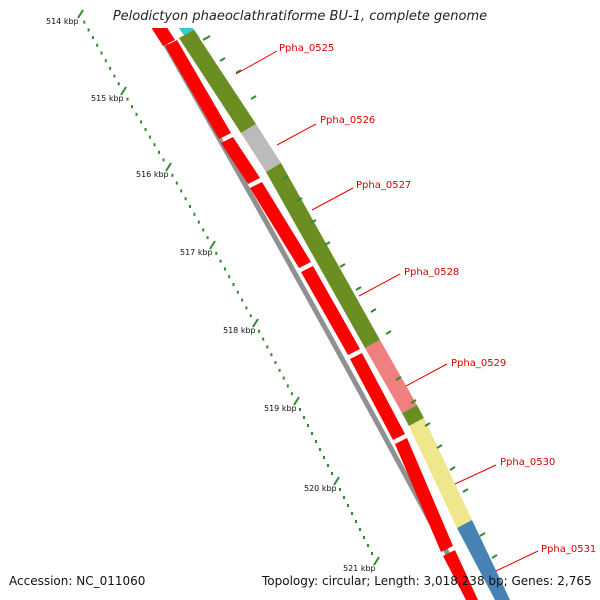 Image resolution: width=600 pixels, height=600 pixels. What do you see at coordinates (391, 376) in the screenshot?
I see `cog-segment-salmon` at bounding box center [391, 376].